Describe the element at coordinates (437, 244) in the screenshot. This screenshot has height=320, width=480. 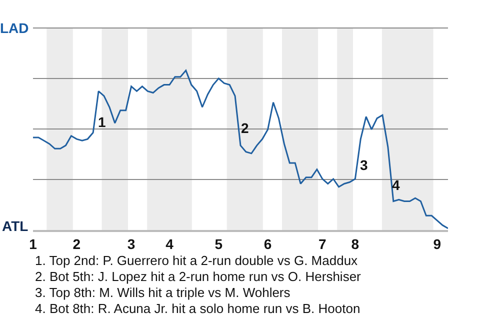
I see `x-tick-label: 9` at that location.